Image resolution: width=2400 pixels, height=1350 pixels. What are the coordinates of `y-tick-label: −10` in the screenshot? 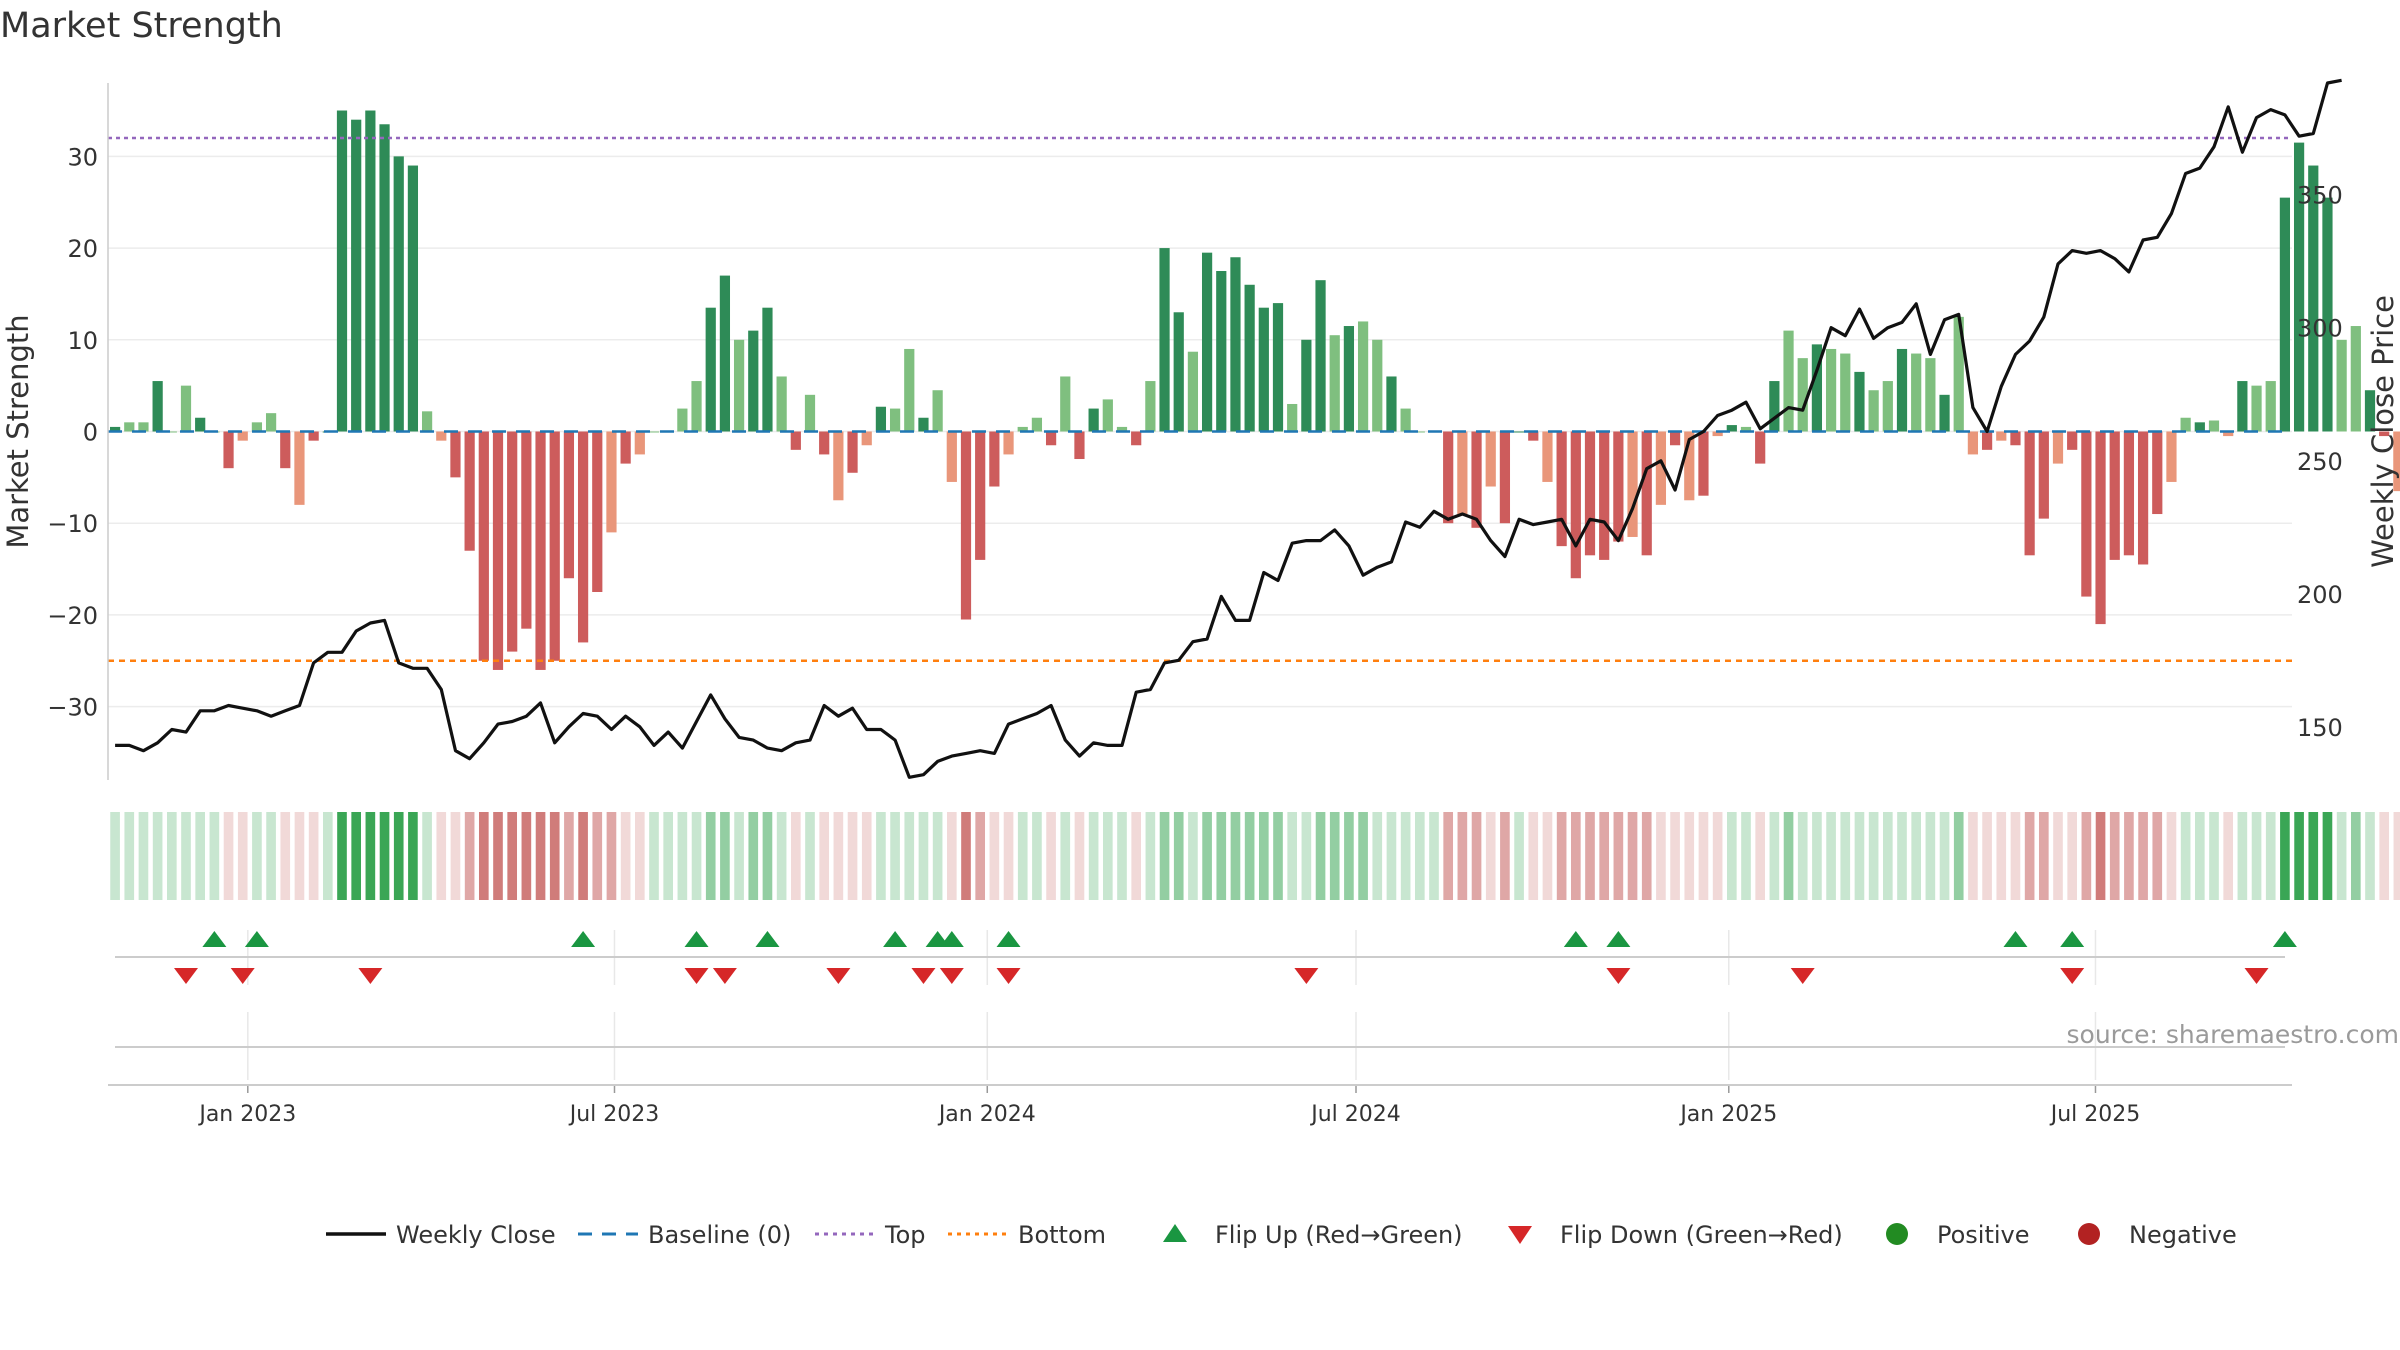 It's located at (72, 524).